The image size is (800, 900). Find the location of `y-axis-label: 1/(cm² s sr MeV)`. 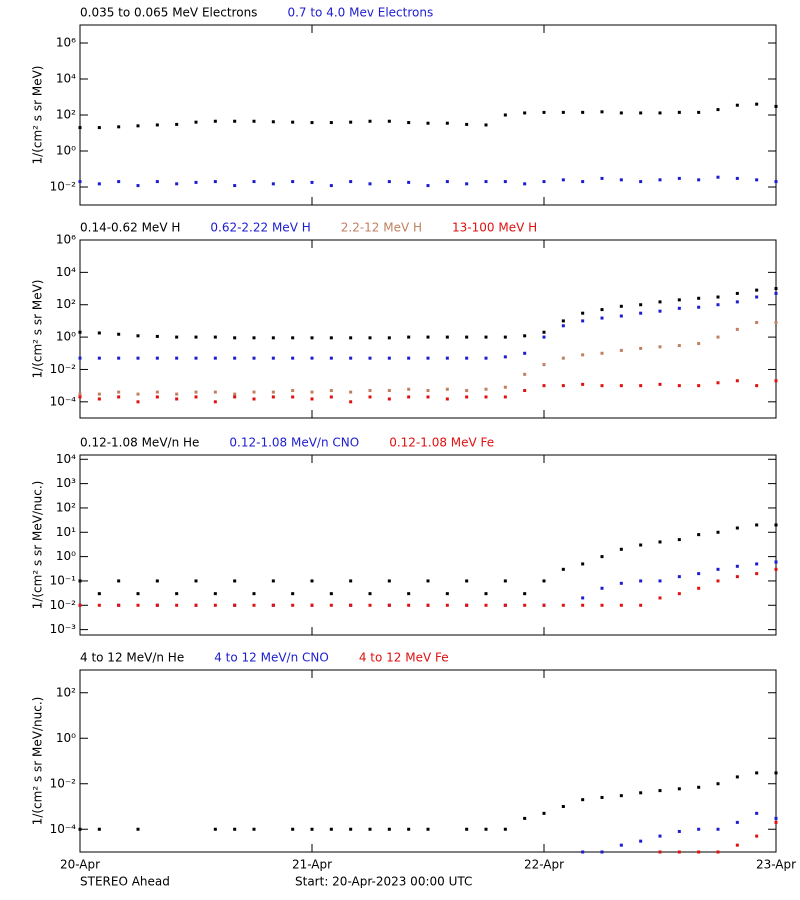

y-axis-label: 1/(cm² s sr MeV) is located at coordinates (38, 115).